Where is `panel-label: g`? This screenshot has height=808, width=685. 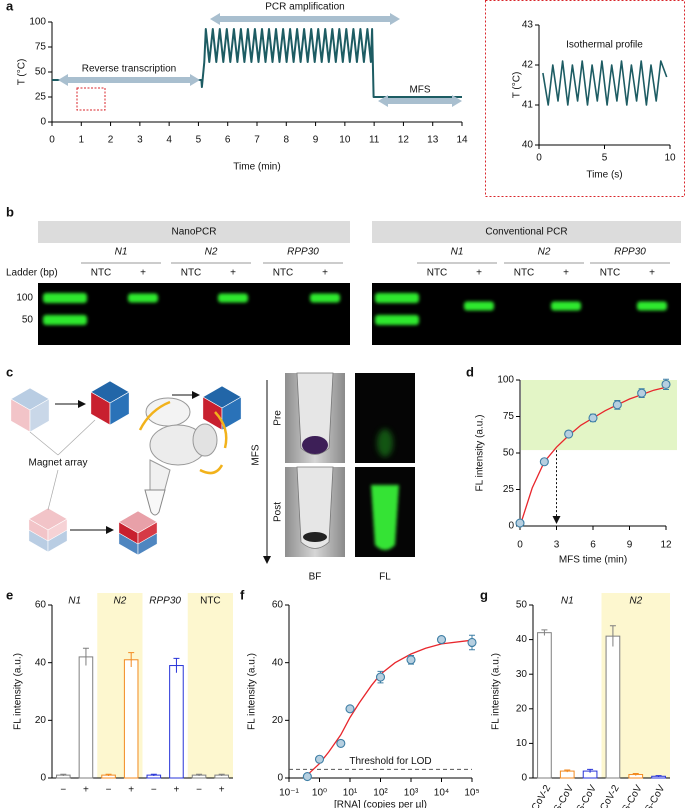
panel-label: g is located at coordinates (484, 594).